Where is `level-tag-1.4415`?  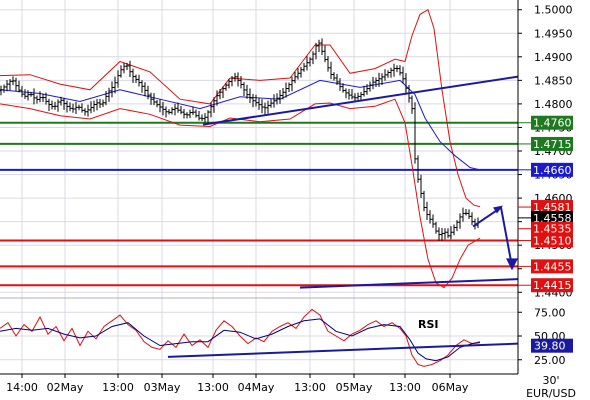
level-tag-1.4415 is located at coordinates (552, 285).